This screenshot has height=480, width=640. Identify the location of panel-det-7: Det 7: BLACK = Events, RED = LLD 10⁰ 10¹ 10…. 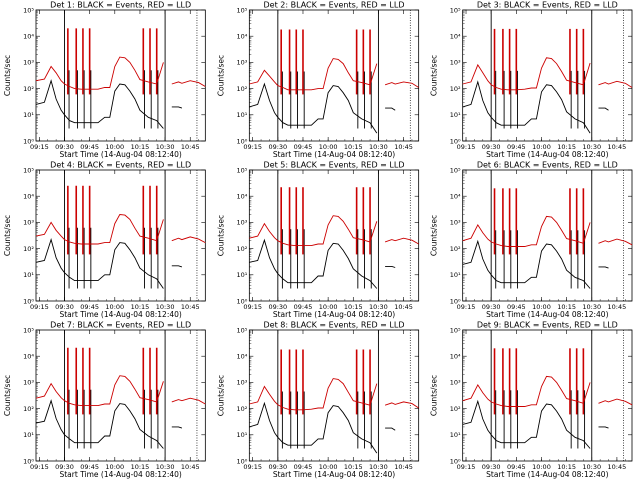
(104, 400).